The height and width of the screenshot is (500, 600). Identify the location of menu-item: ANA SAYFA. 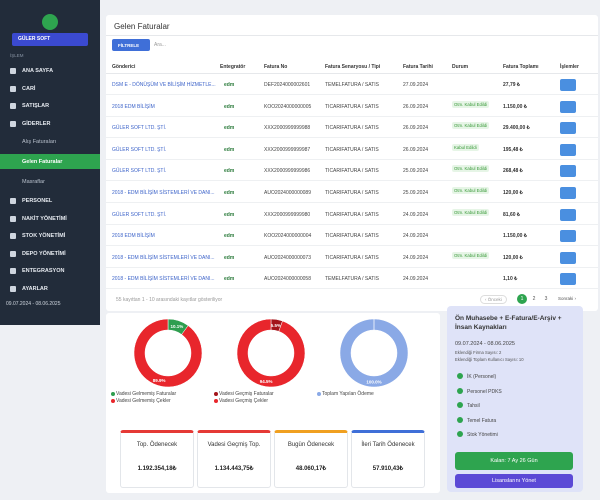
(38, 71).